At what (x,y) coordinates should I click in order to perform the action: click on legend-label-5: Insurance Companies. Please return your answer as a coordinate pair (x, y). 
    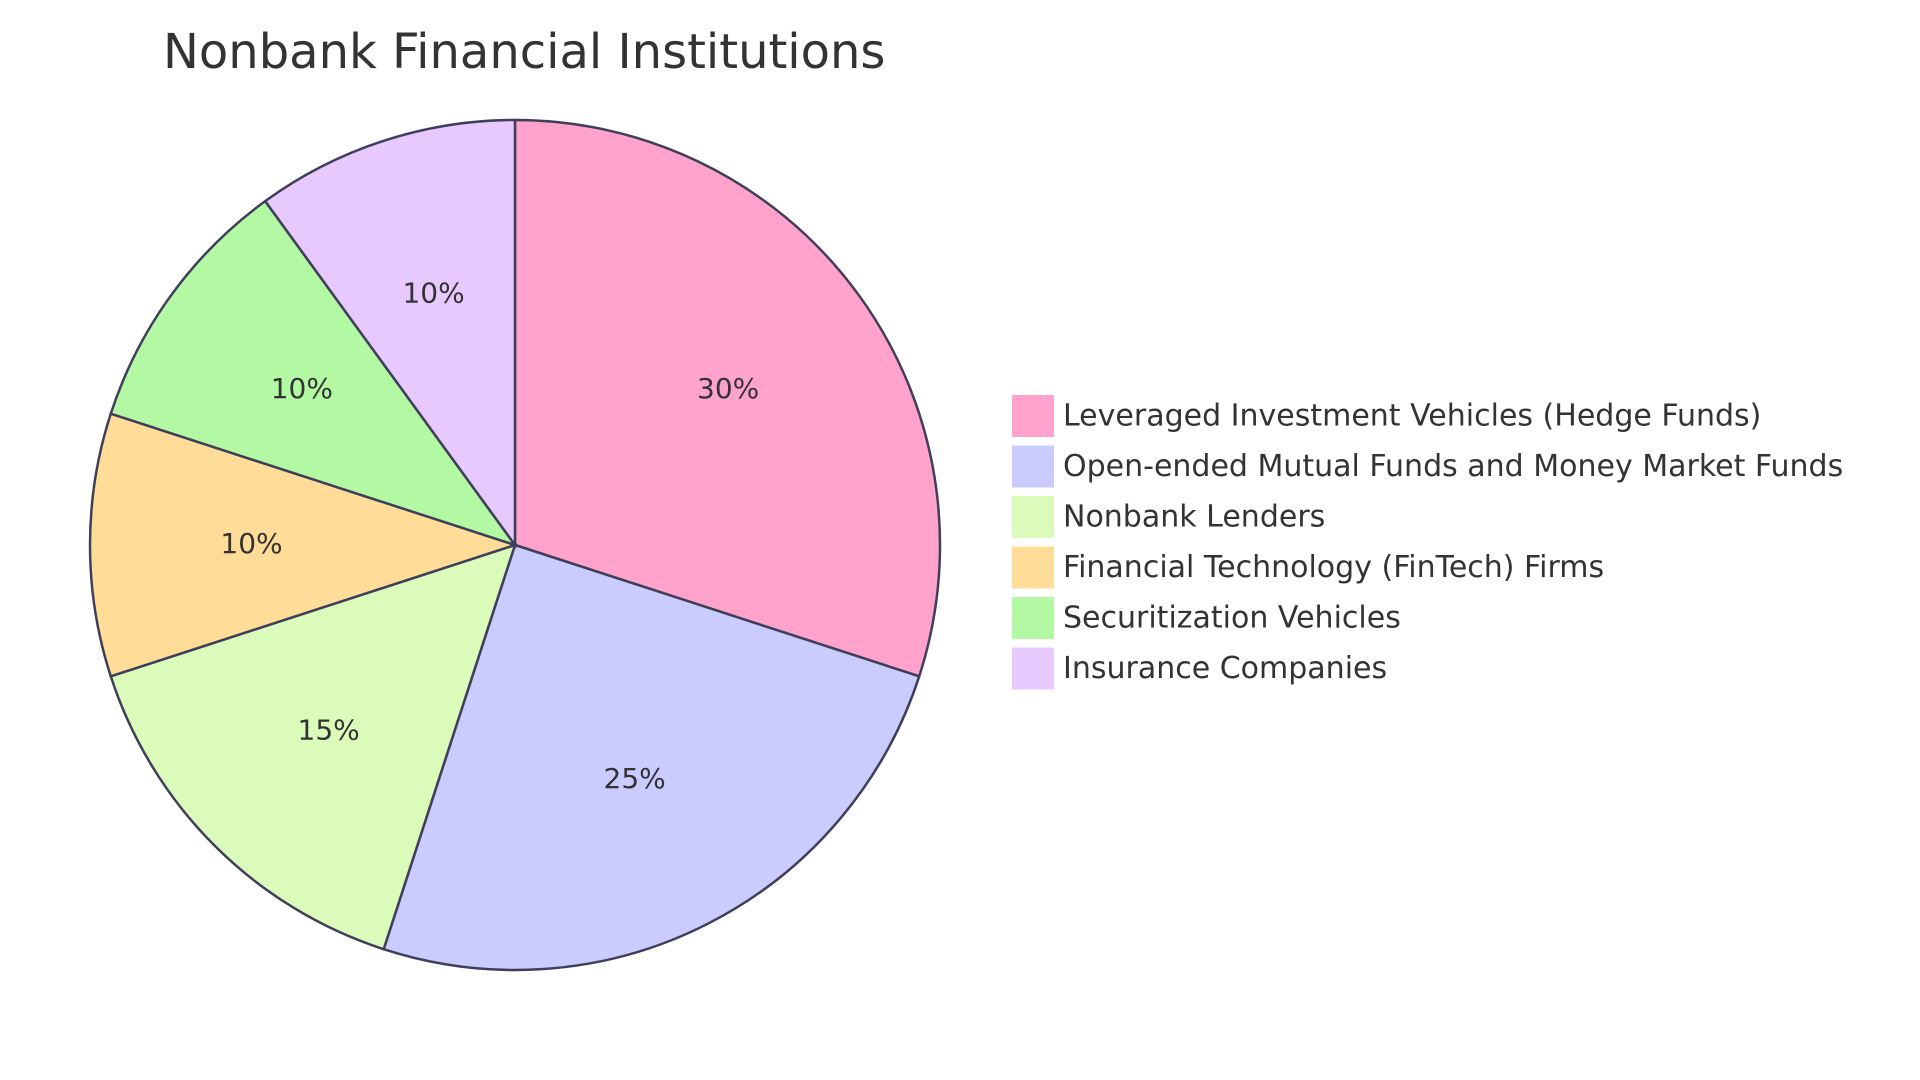
    Looking at the image, I should click on (1225, 668).